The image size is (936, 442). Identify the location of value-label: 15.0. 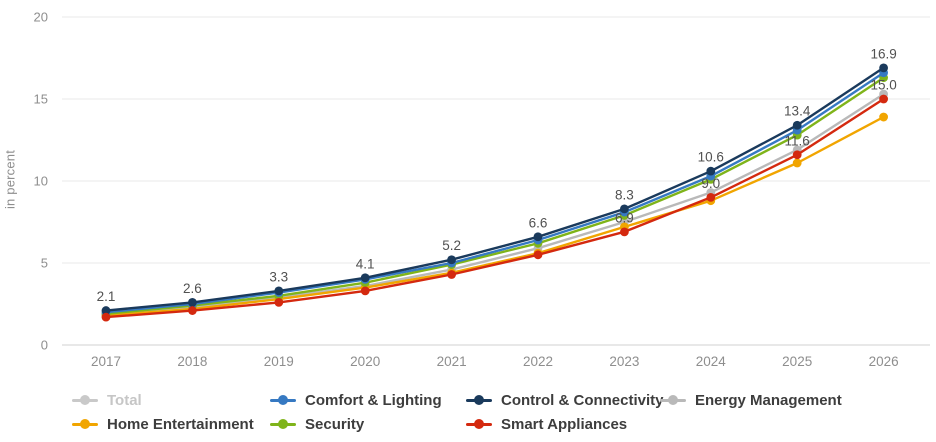
(883, 85).